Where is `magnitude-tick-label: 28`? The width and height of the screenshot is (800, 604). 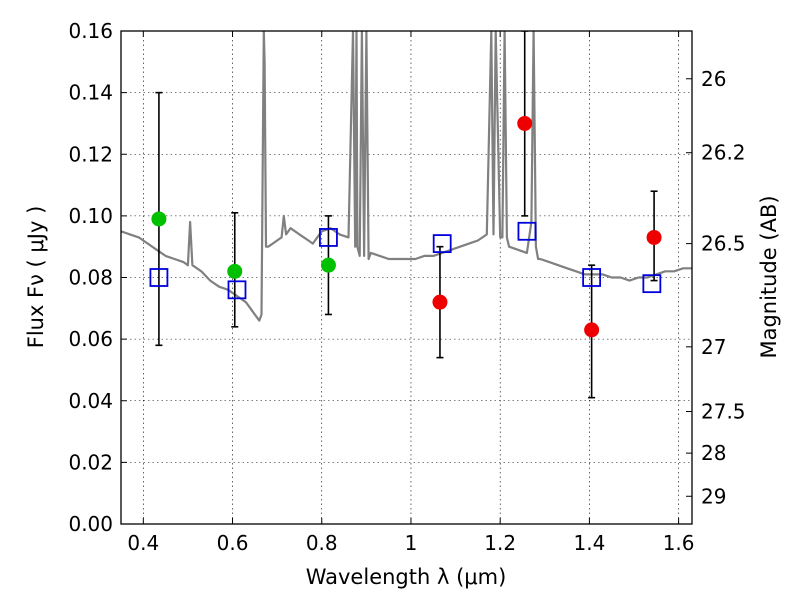 magnitude-tick-label: 28 is located at coordinates (713, 453).